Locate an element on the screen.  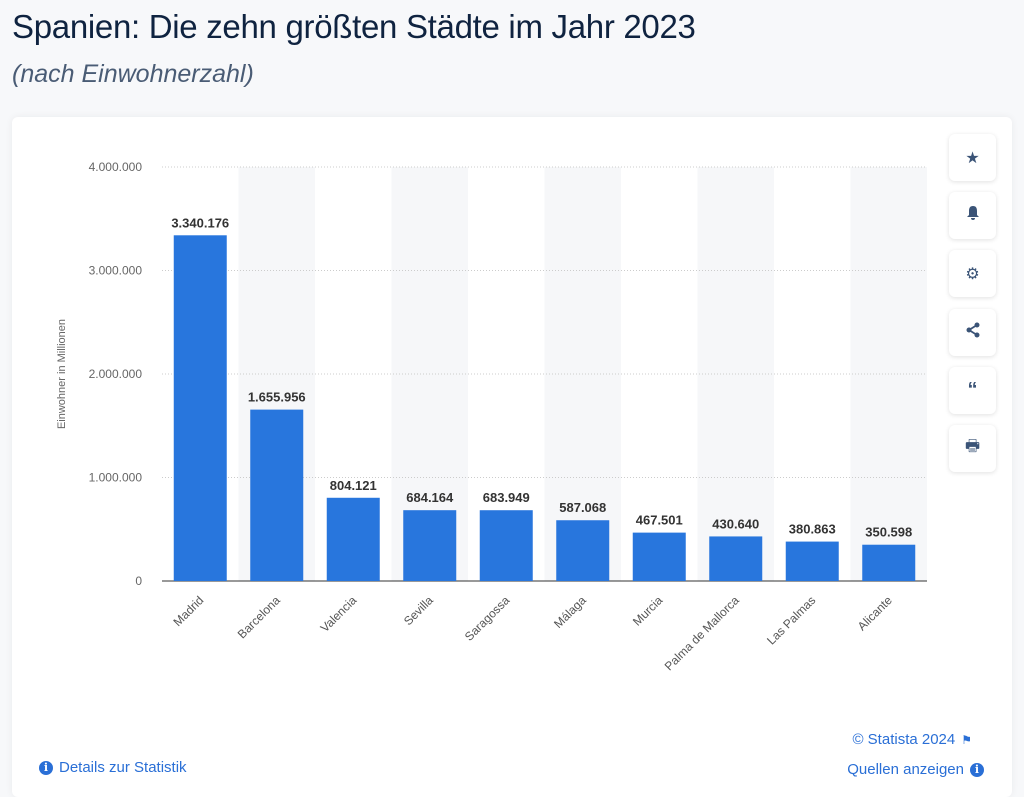
share-button is located at coordinates (972, 332).